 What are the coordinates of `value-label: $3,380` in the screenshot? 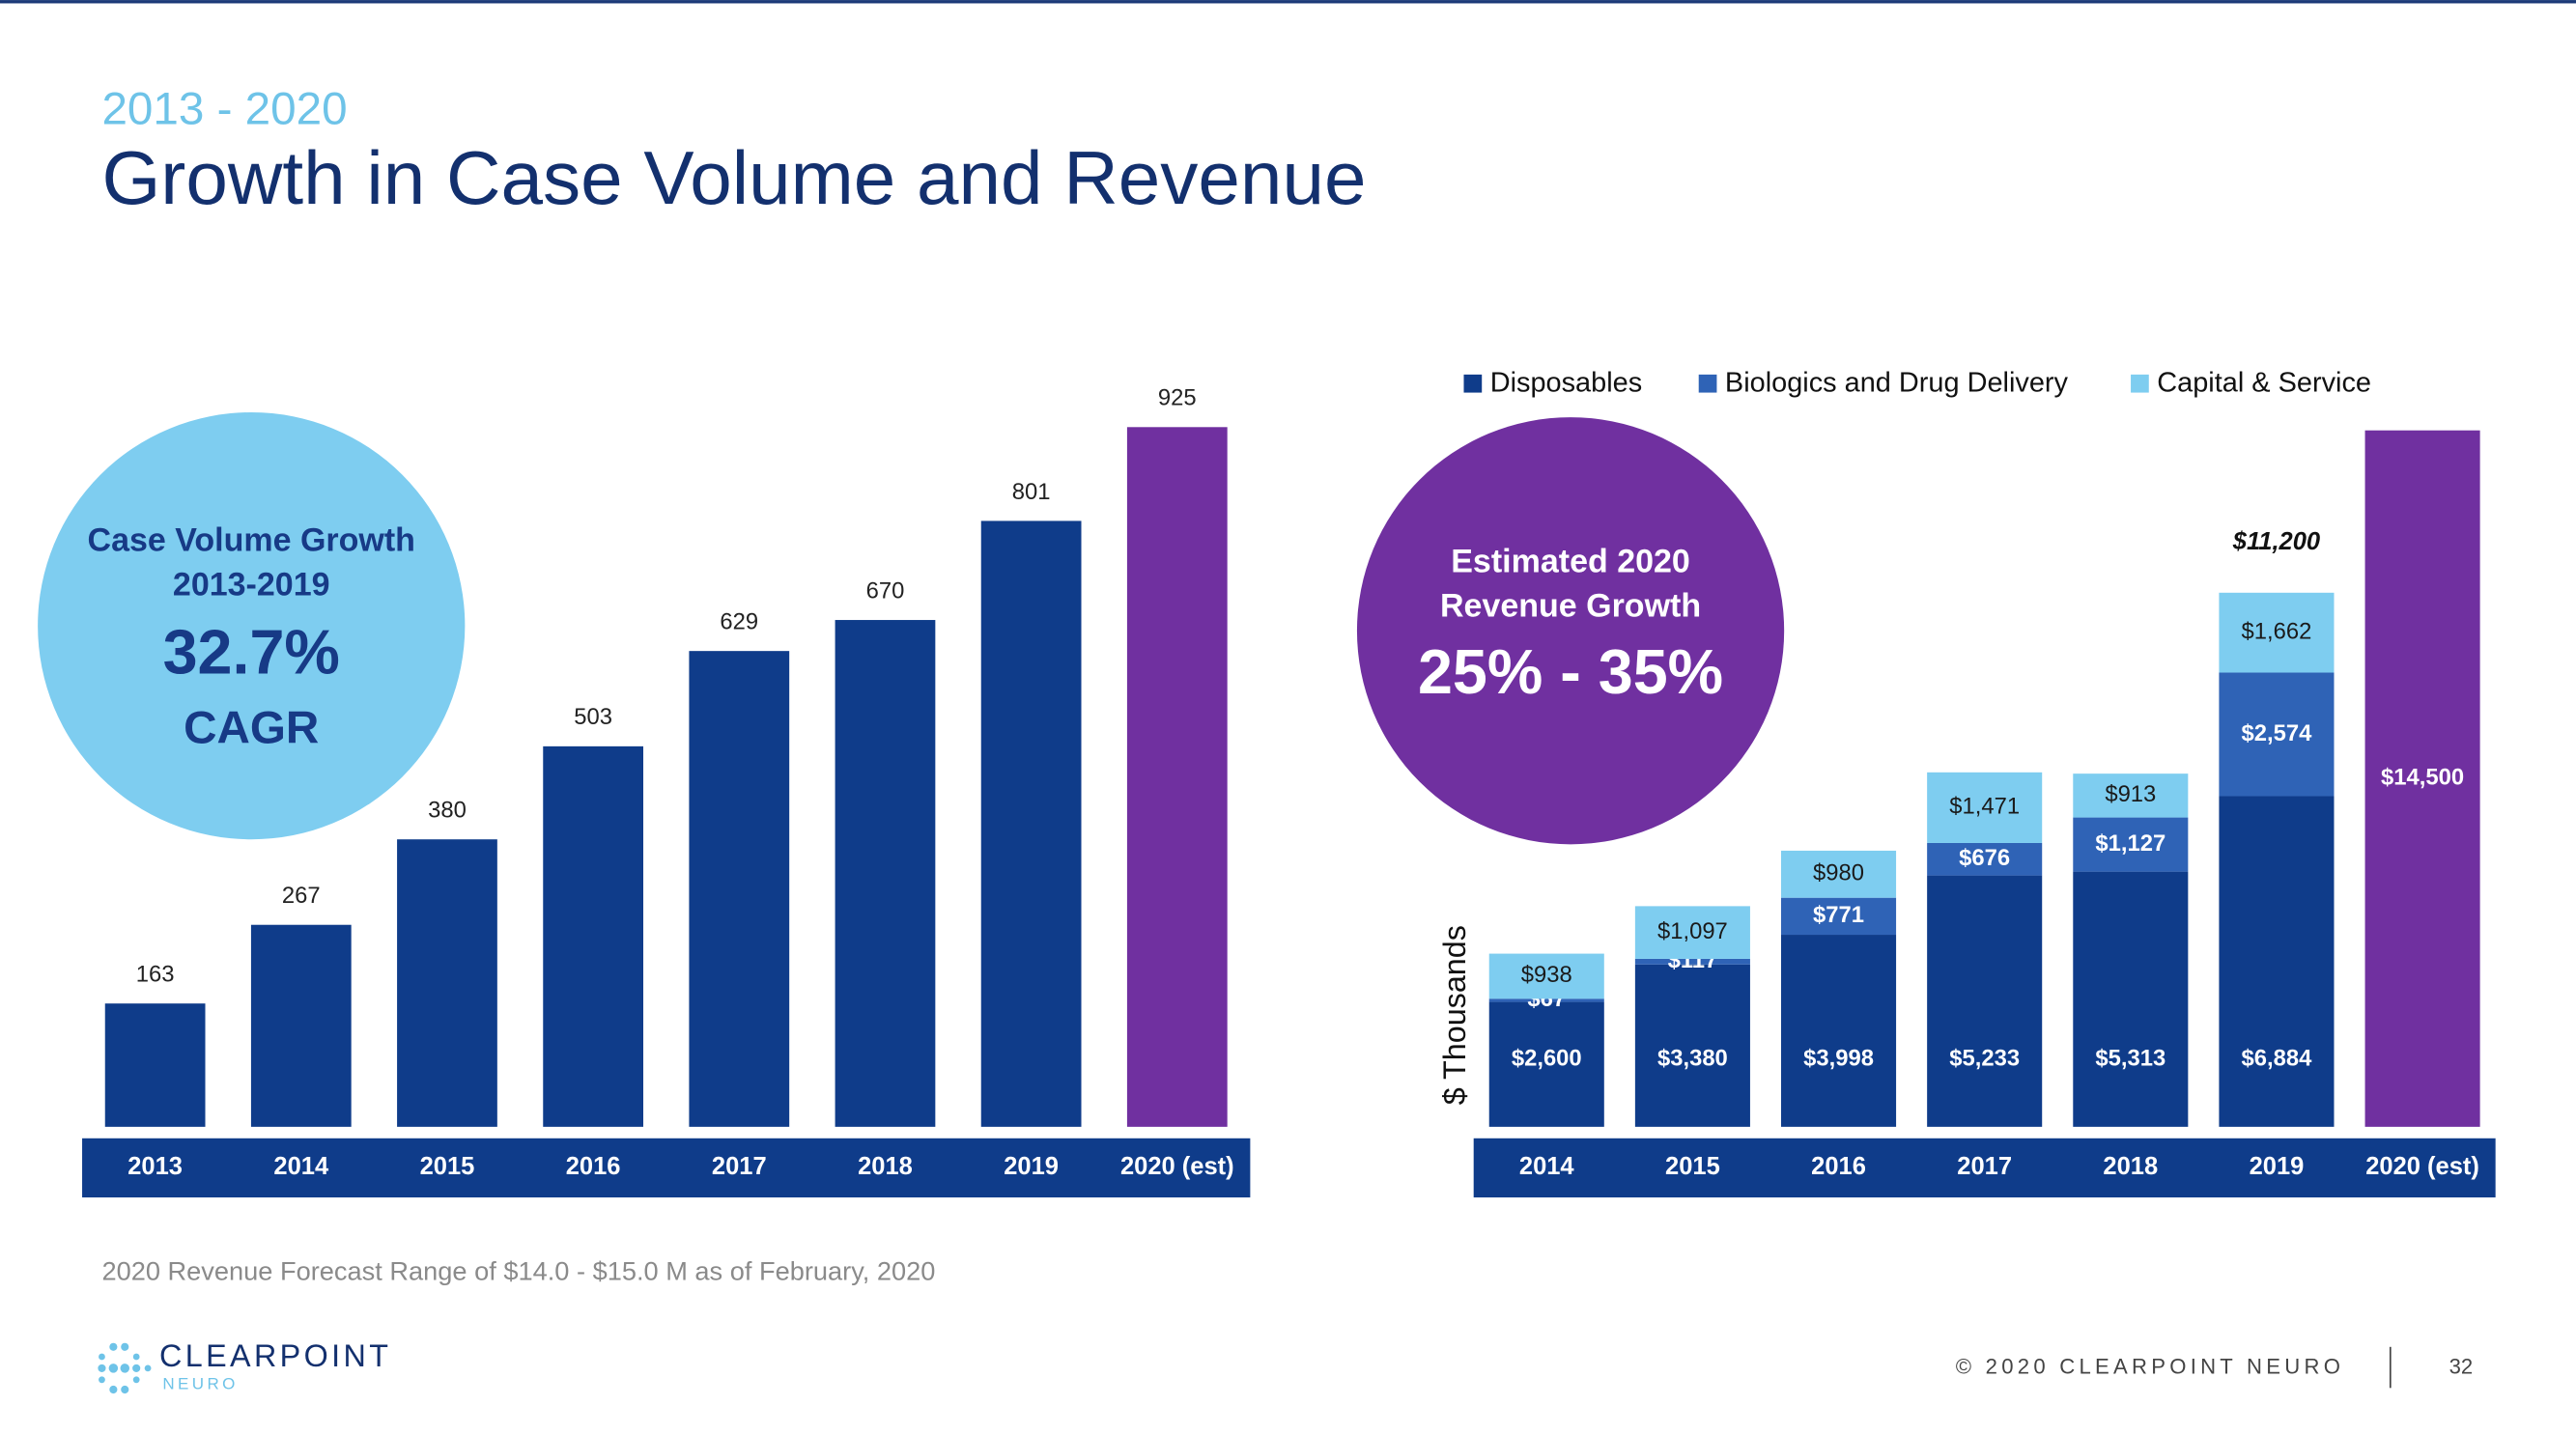 It's located at (1692, 1058).